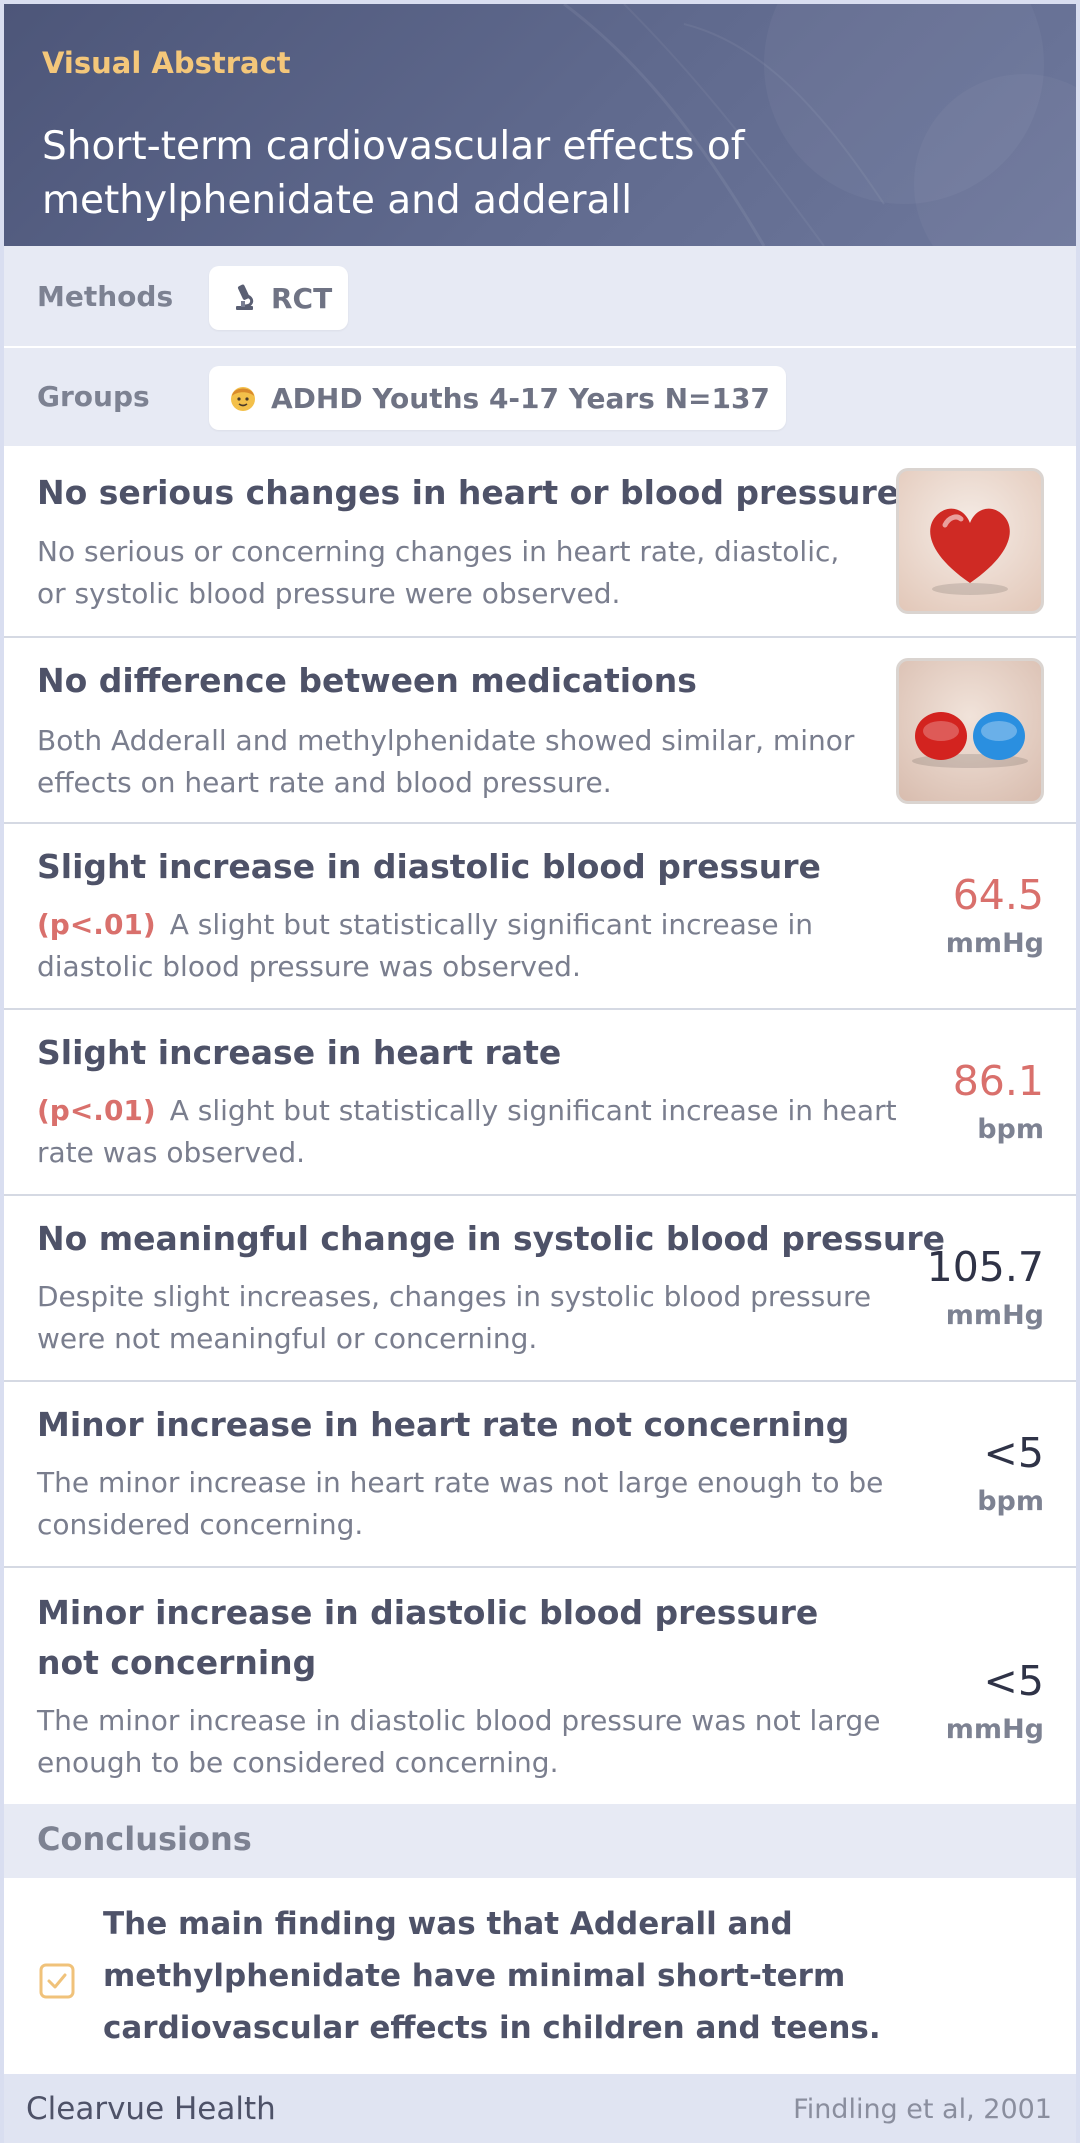  I want to click on microscope-icon, so click(245, 297).